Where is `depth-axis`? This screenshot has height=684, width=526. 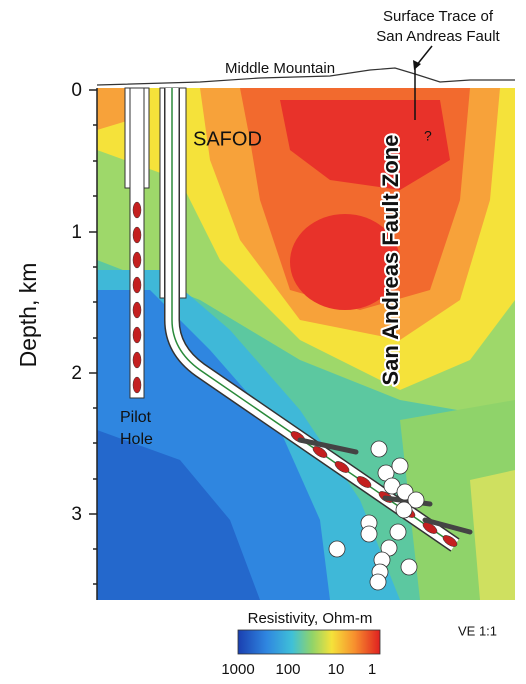
depth-axis is located at coordinates (93, 344).